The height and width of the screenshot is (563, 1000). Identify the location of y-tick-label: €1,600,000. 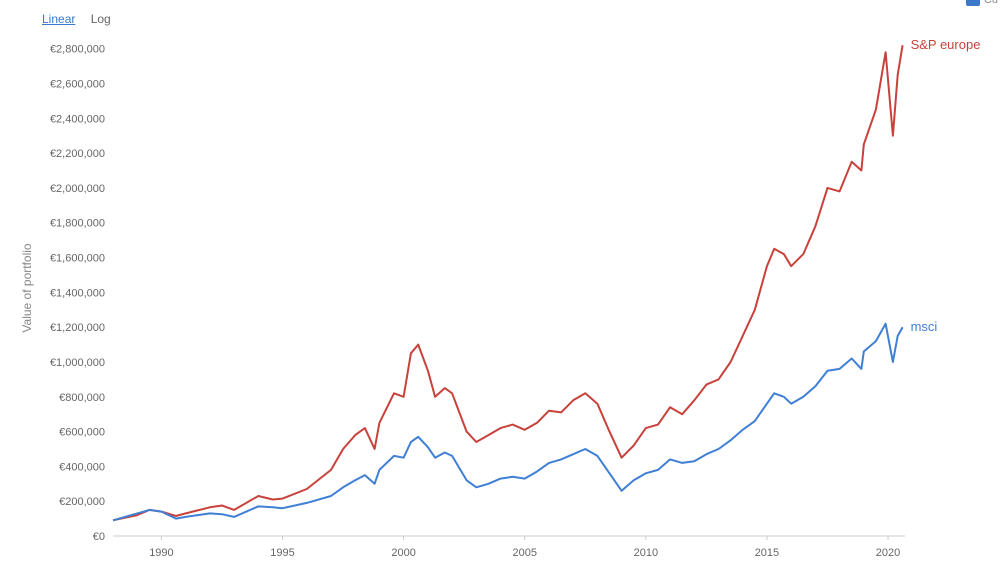
(77, 259).